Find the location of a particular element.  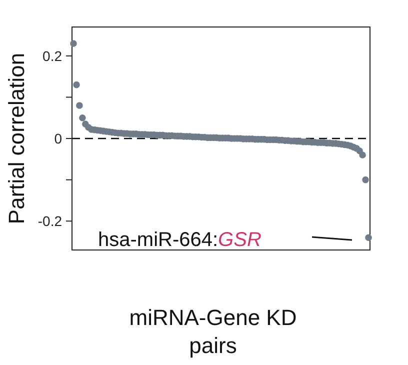

x-axis-title: miRNA-Gene KD pairs is located at coordinates (213, 331).